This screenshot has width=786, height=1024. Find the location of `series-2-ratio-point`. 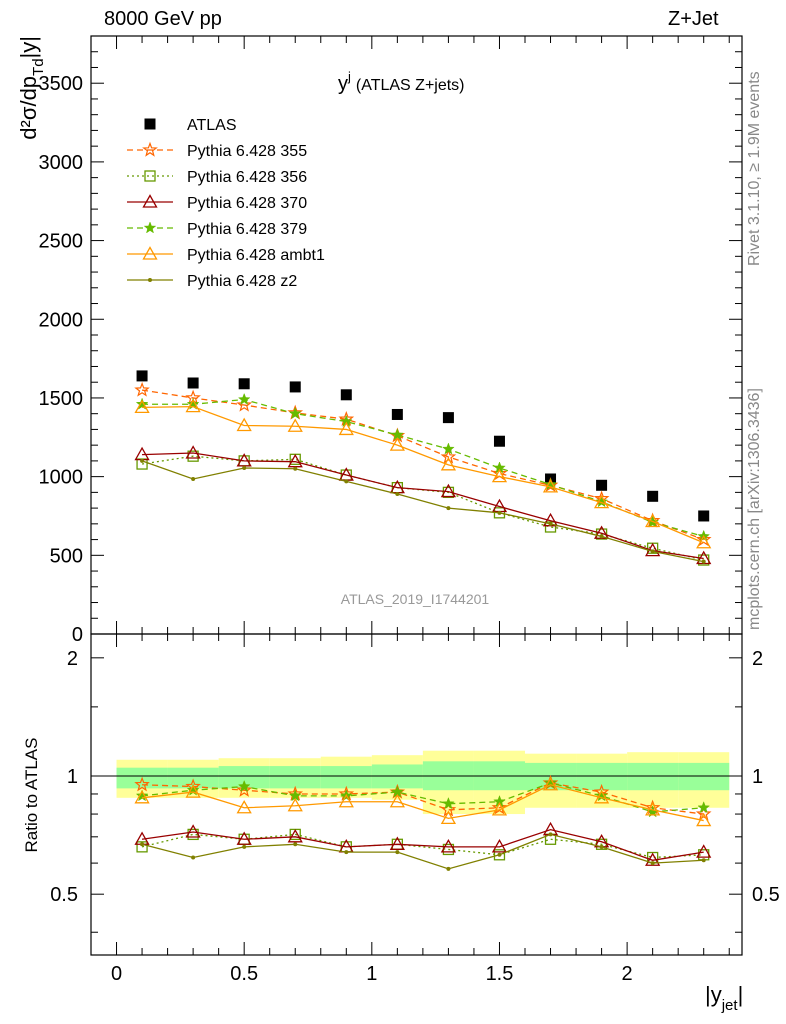

series-2-ratio-point is located at coordinates (499, 855).